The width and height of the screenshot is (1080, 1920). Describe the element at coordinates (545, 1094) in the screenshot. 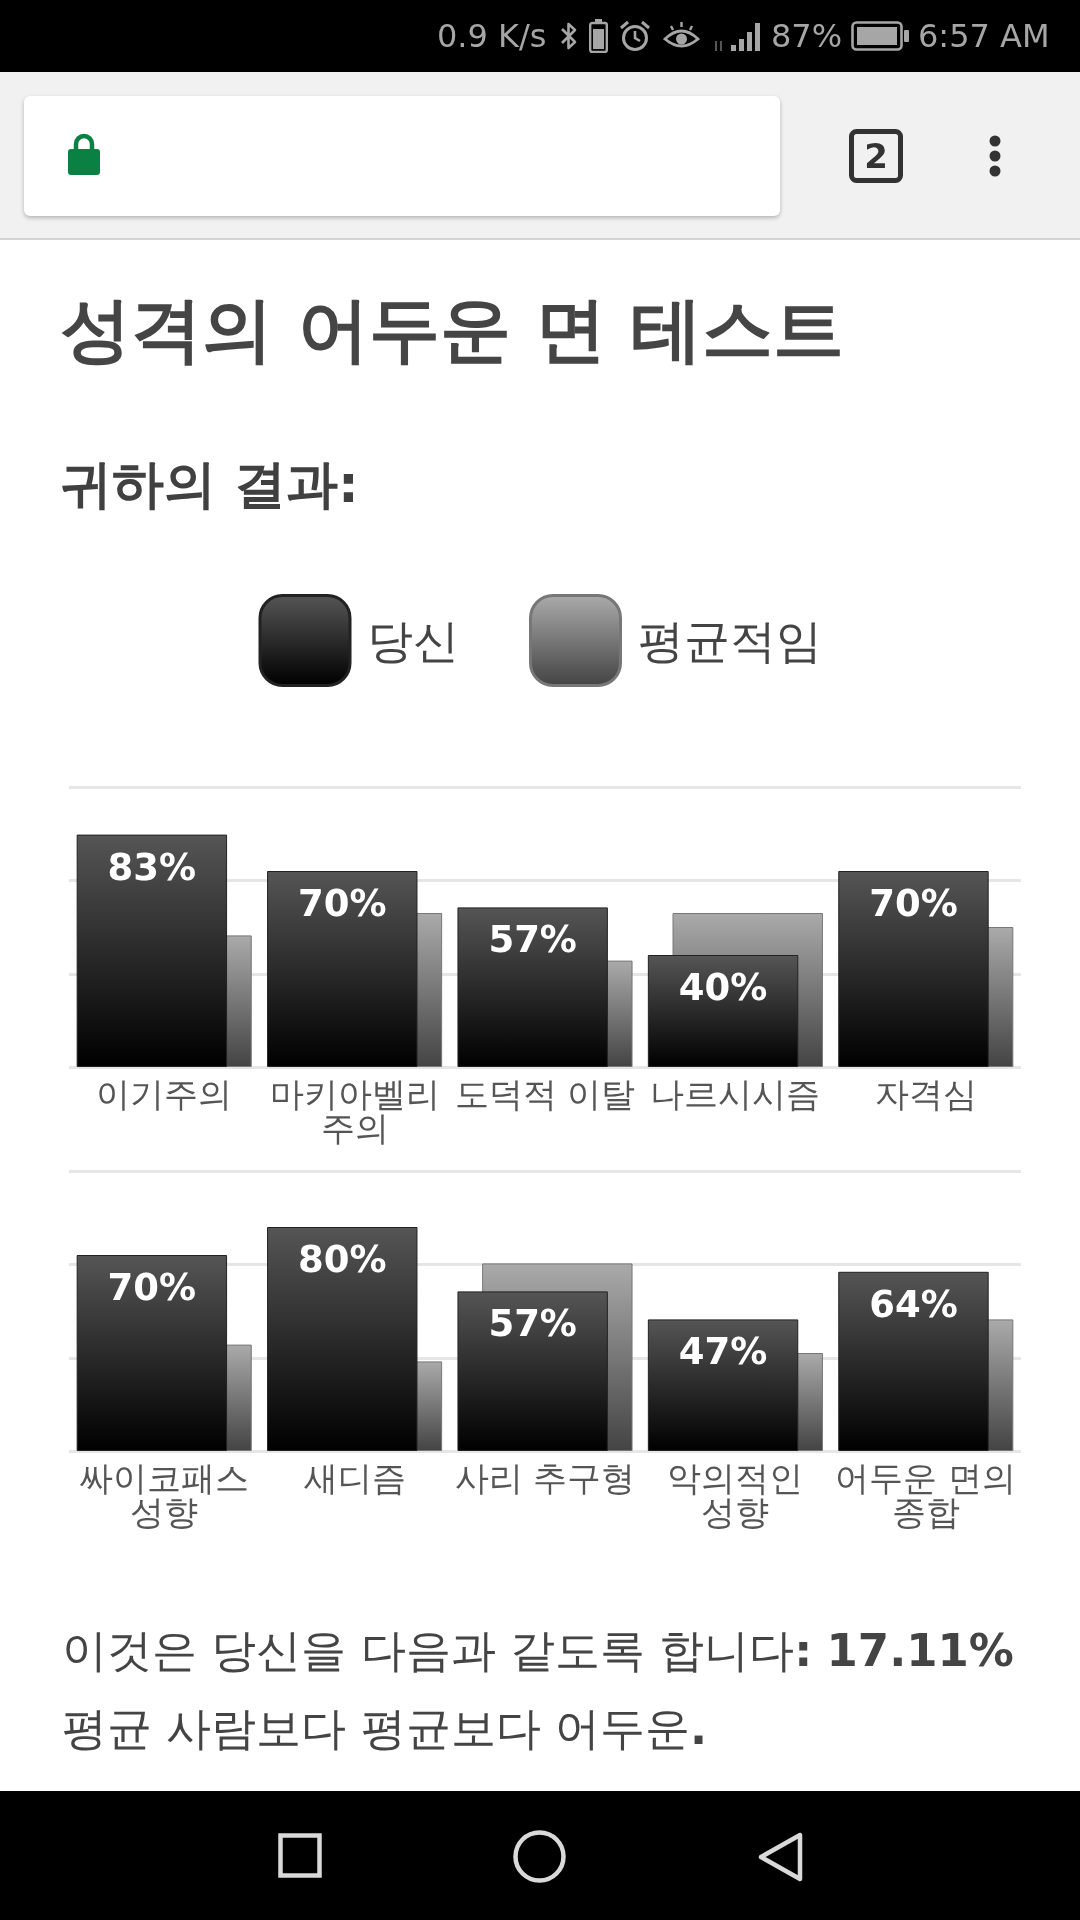

I see `x-tick-label: 도덕적 이탈` at that location.